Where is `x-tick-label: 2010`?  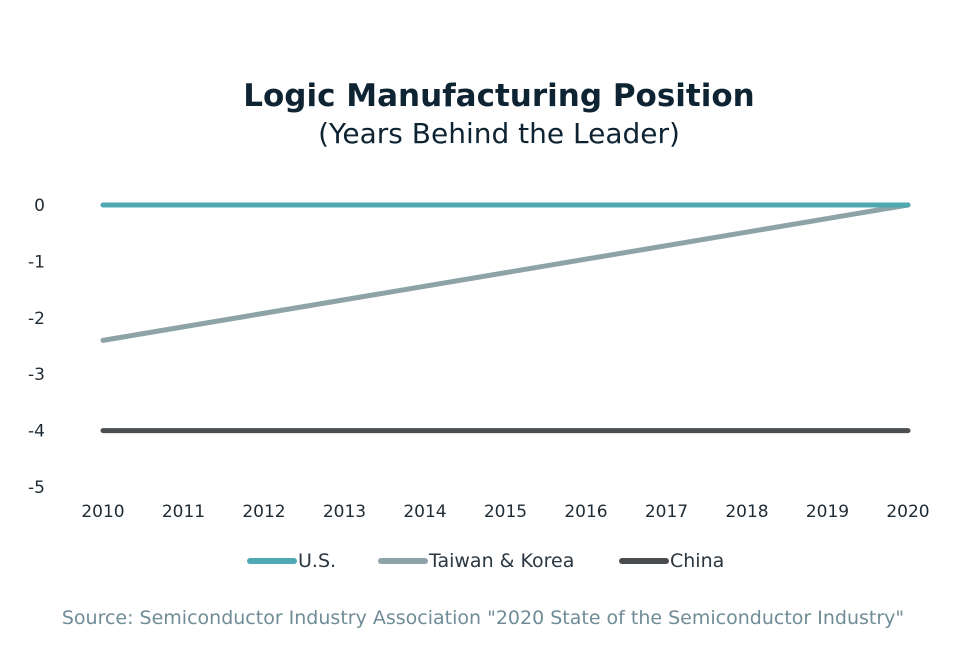
x-tick-label: 2010 is located at coordinates (102, 512).